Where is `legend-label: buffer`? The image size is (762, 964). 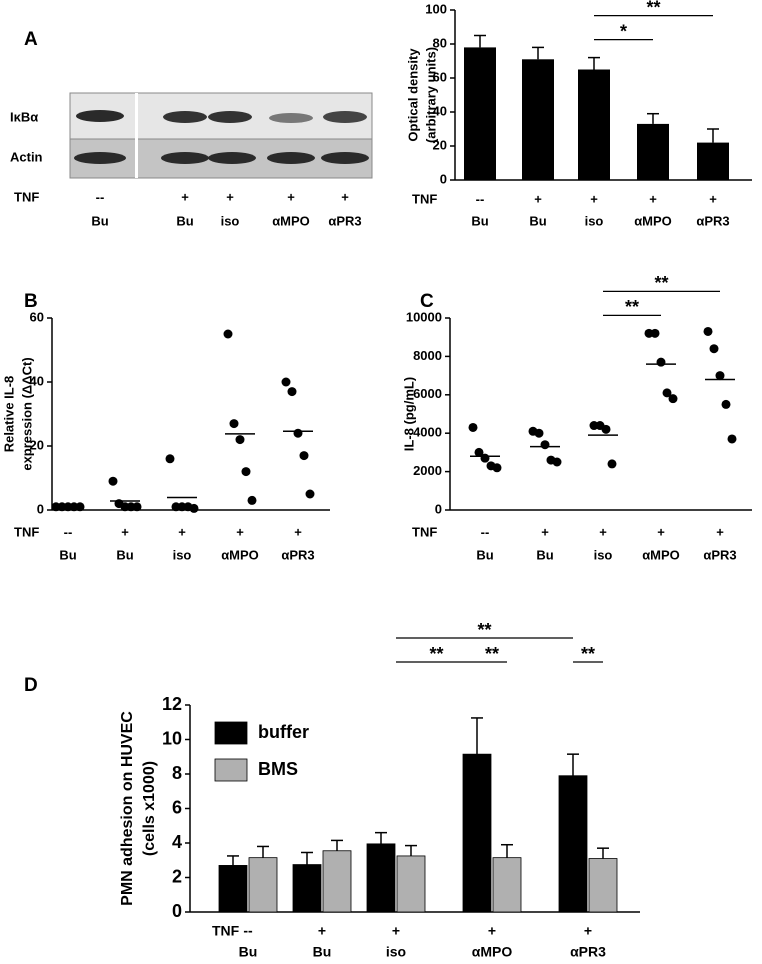 legend-label: buffer is located at coordinates (283, 732).